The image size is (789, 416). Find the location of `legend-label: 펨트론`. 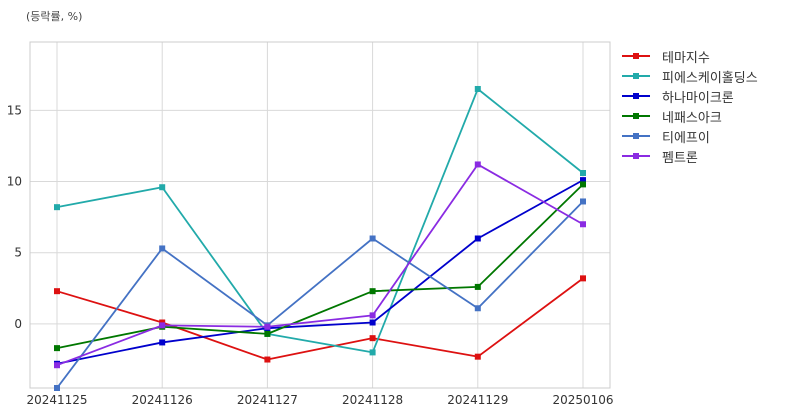

legend-label: 펨트론 is located at coordinates (680, 158).